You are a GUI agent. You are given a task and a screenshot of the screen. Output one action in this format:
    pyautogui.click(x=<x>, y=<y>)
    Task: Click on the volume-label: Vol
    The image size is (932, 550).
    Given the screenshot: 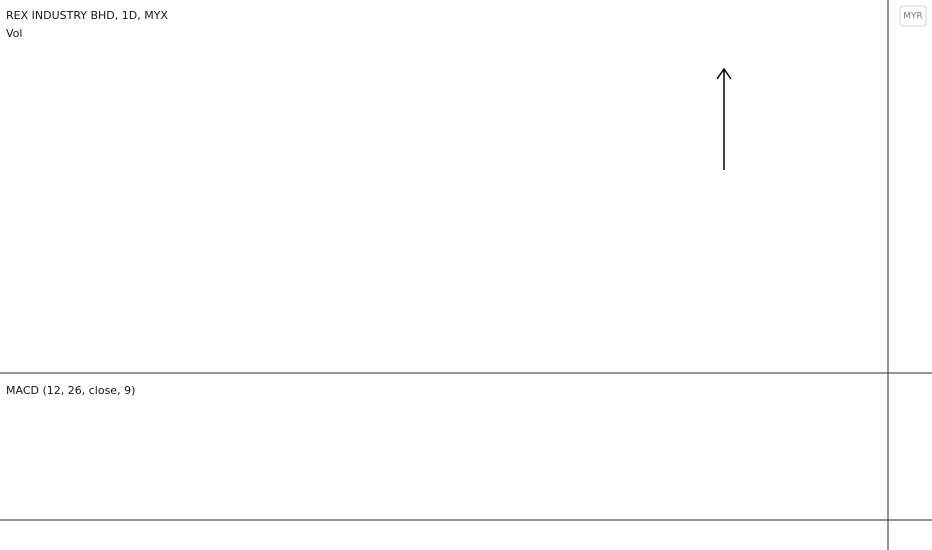 What is the action you would take?
    pyautogui.click(x=14, y=33)
    